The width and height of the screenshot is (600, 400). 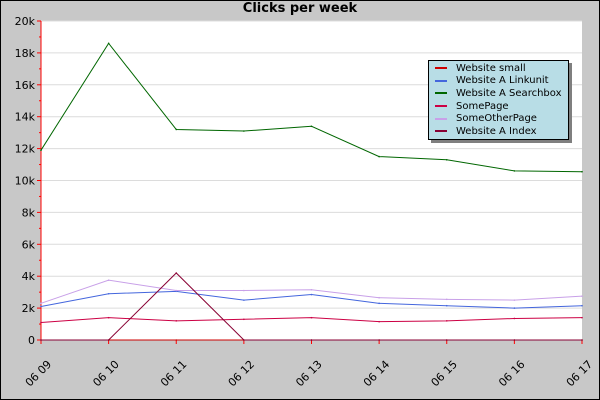 What do you see at coordinates (241, 373) in the screenshot?
I see `x-tick-label: 06 12` at bounding box center [241, 373].